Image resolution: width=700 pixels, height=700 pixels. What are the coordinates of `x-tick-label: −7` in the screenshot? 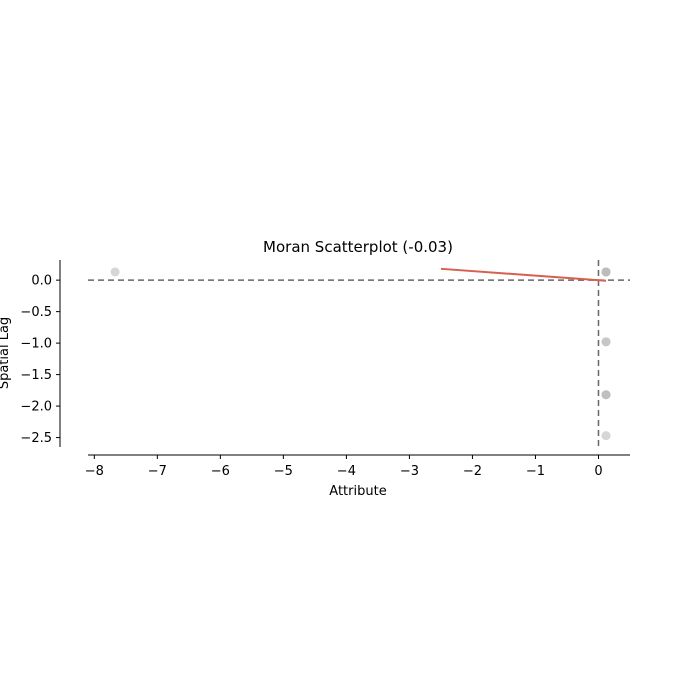 It's located at (157, 471).